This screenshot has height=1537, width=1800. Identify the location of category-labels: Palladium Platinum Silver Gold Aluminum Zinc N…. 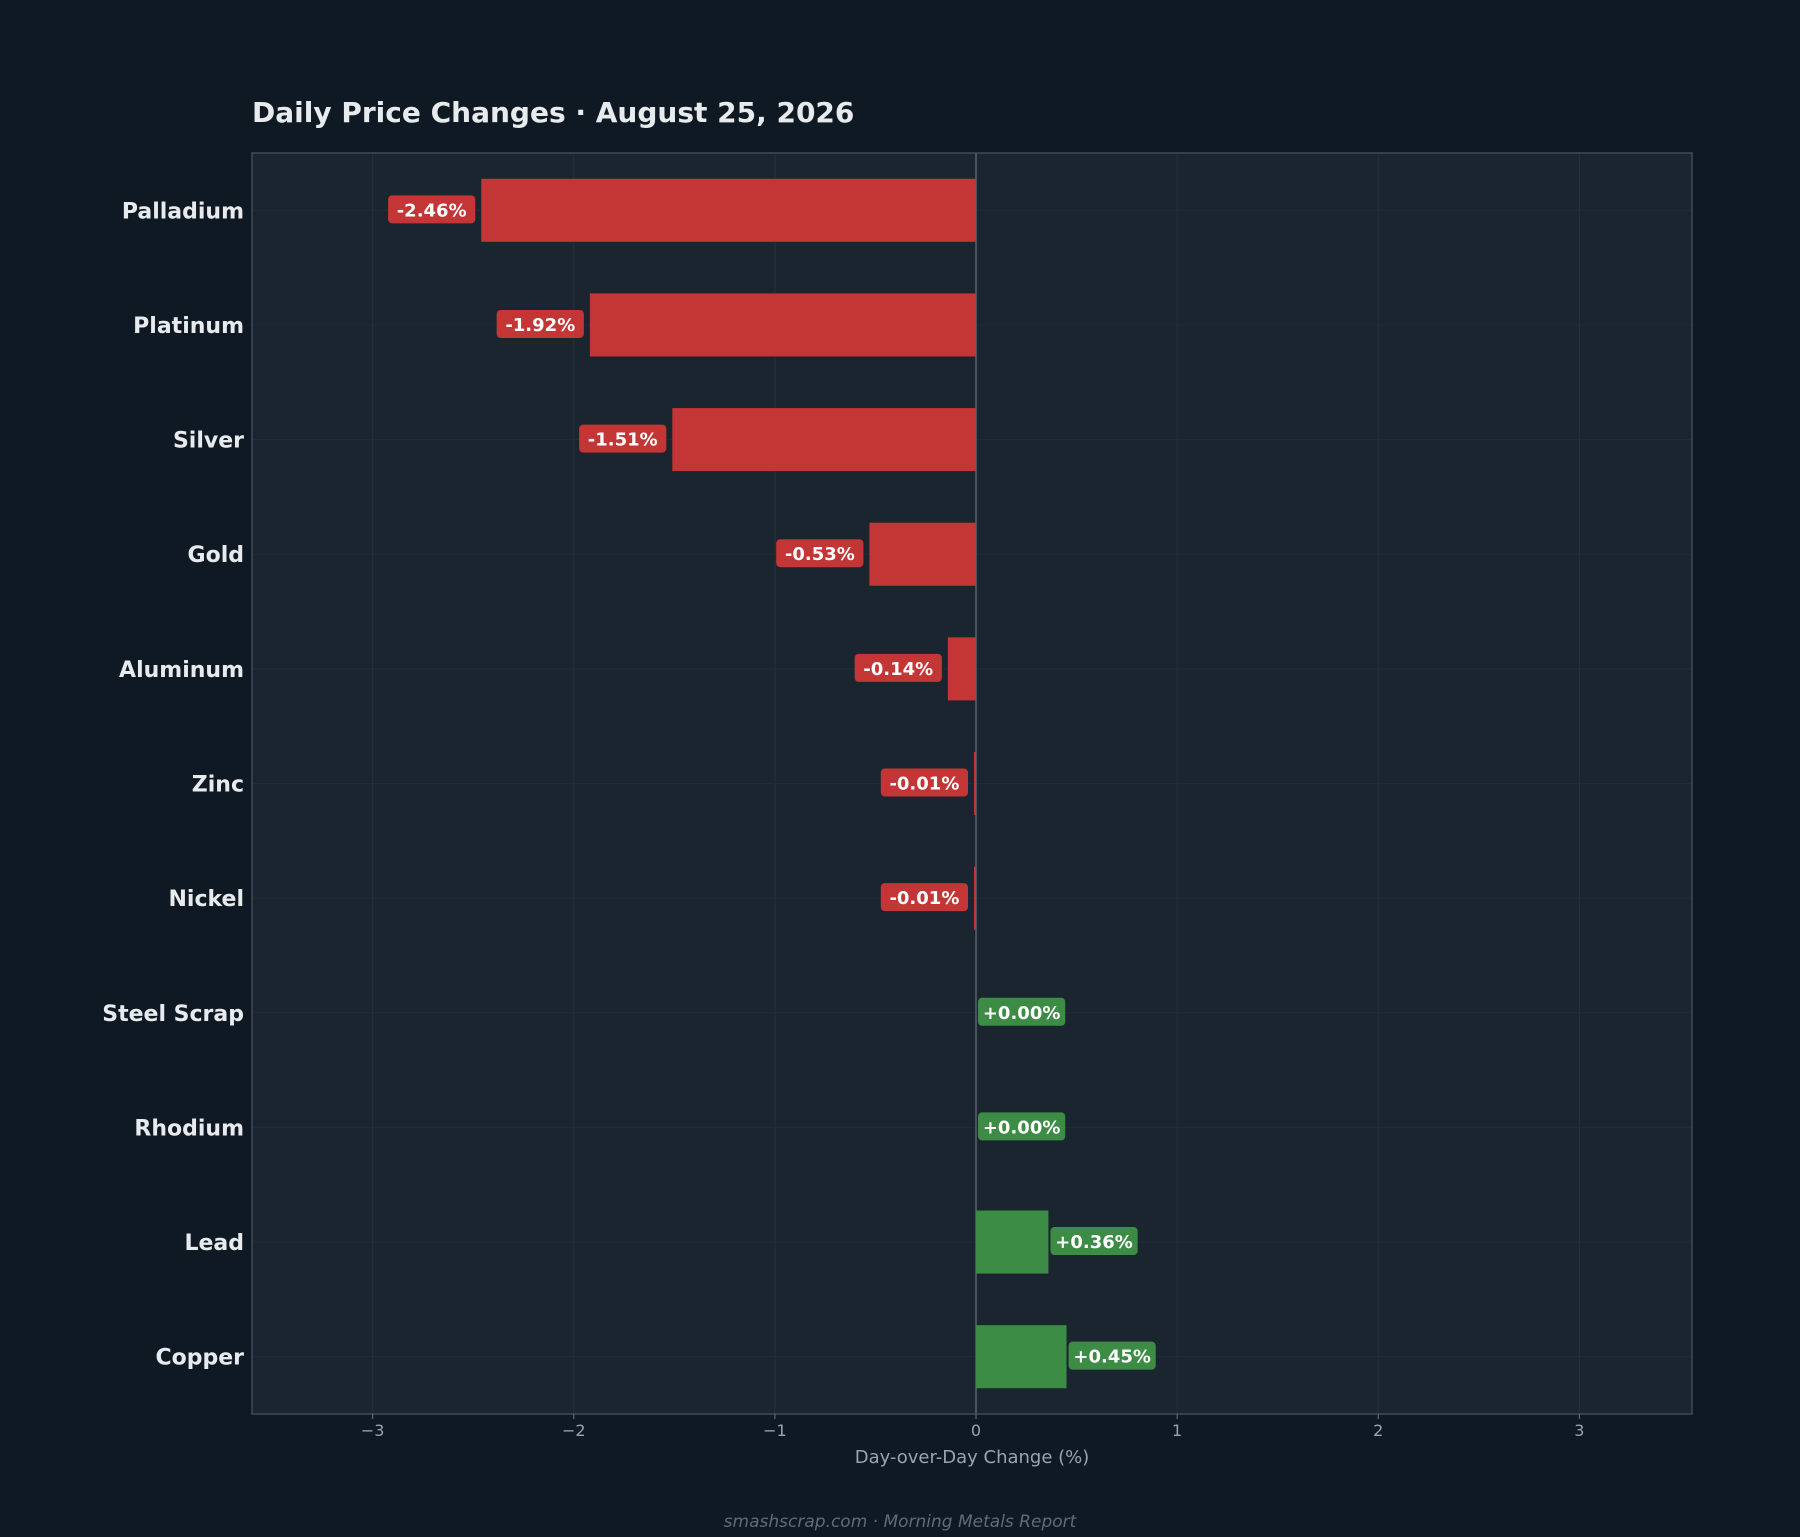
(173, 784).